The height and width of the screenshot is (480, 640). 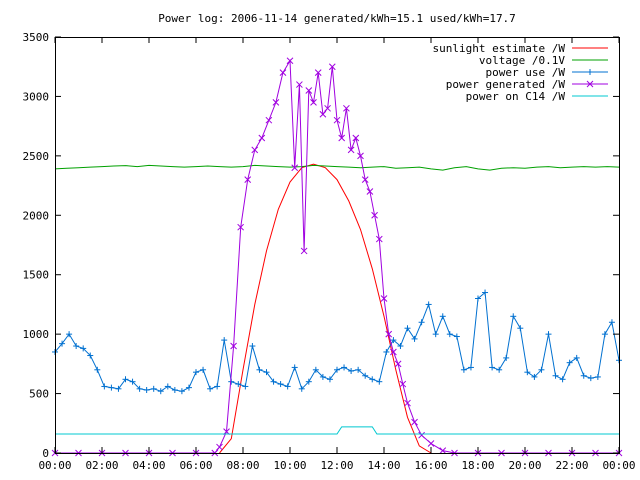 I want to click on x-tick-label: 20:00, so click(x=524, y=465).